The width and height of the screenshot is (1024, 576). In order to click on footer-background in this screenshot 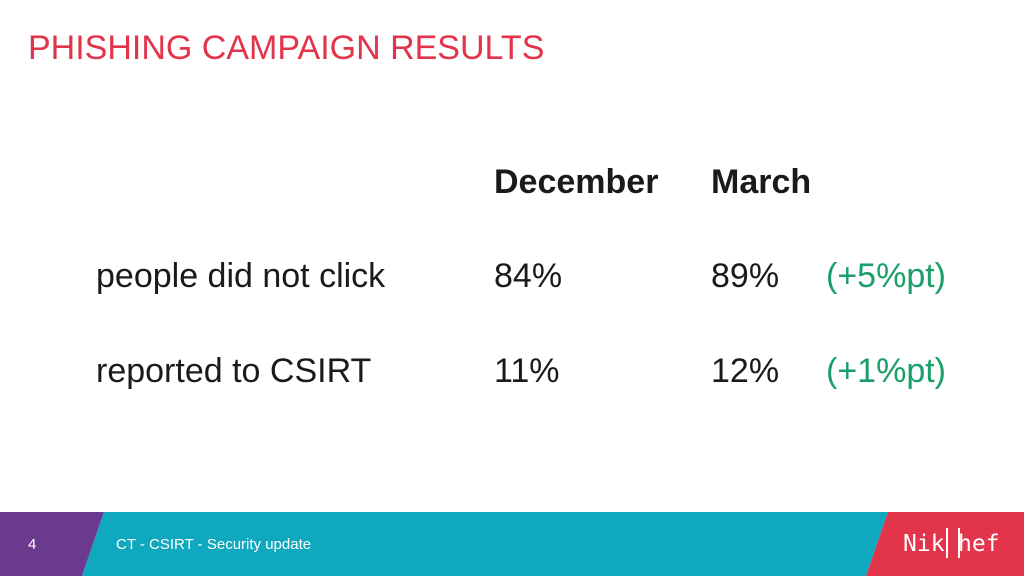, I will do `click(512, 544)`.